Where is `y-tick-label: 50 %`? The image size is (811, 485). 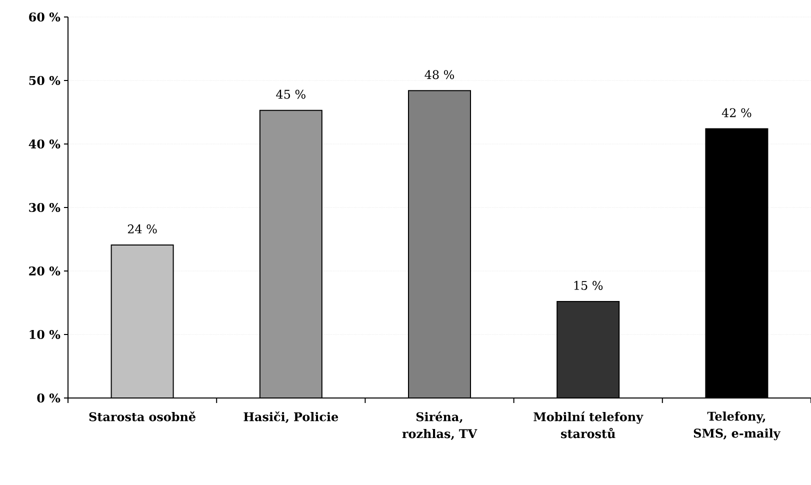 y-tick-label: 50 % is located at coordinates (44, 81).